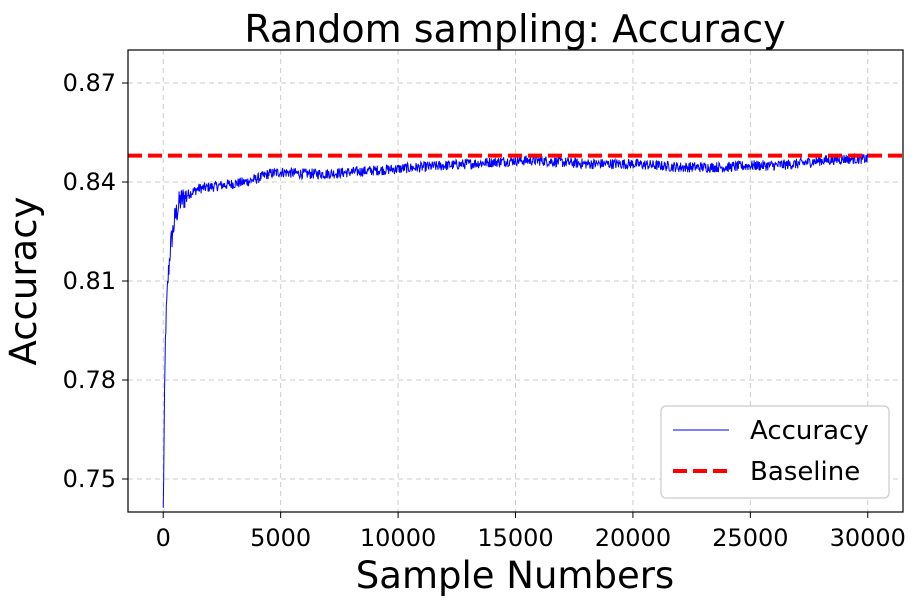 The image size is (920, 605). Describe the element at coordinates (868, 538) in the screenshot. I see `x-tick-label: 30000` at that location.